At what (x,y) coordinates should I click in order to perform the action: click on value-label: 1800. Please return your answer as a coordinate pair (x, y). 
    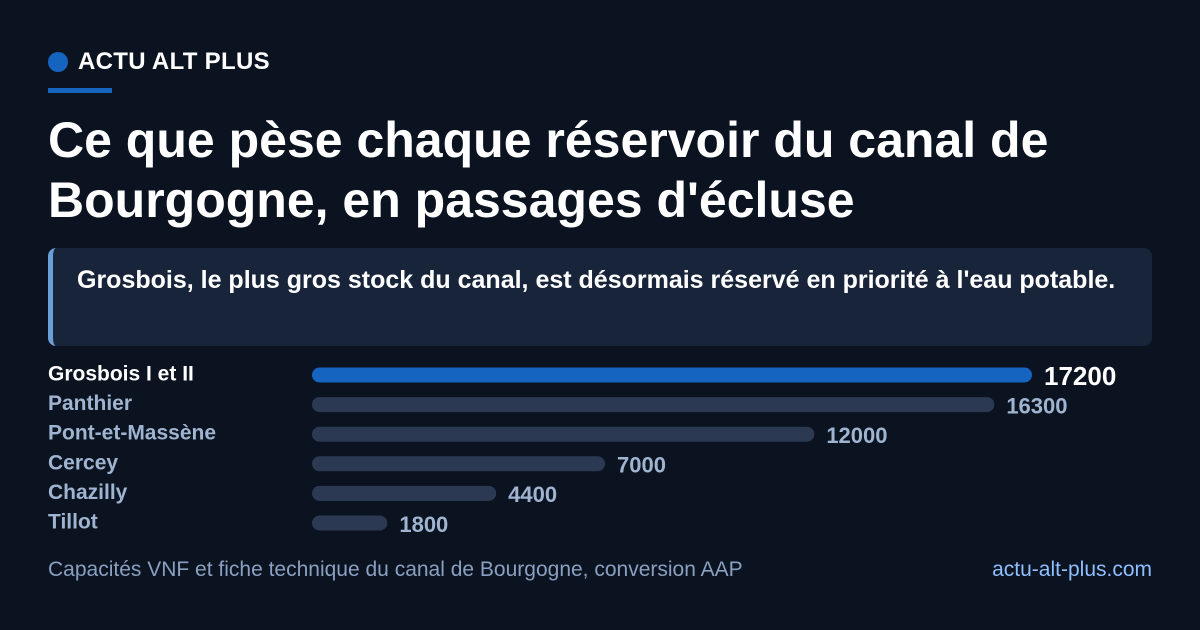
    Looking at the image, I should click on (423, 524).